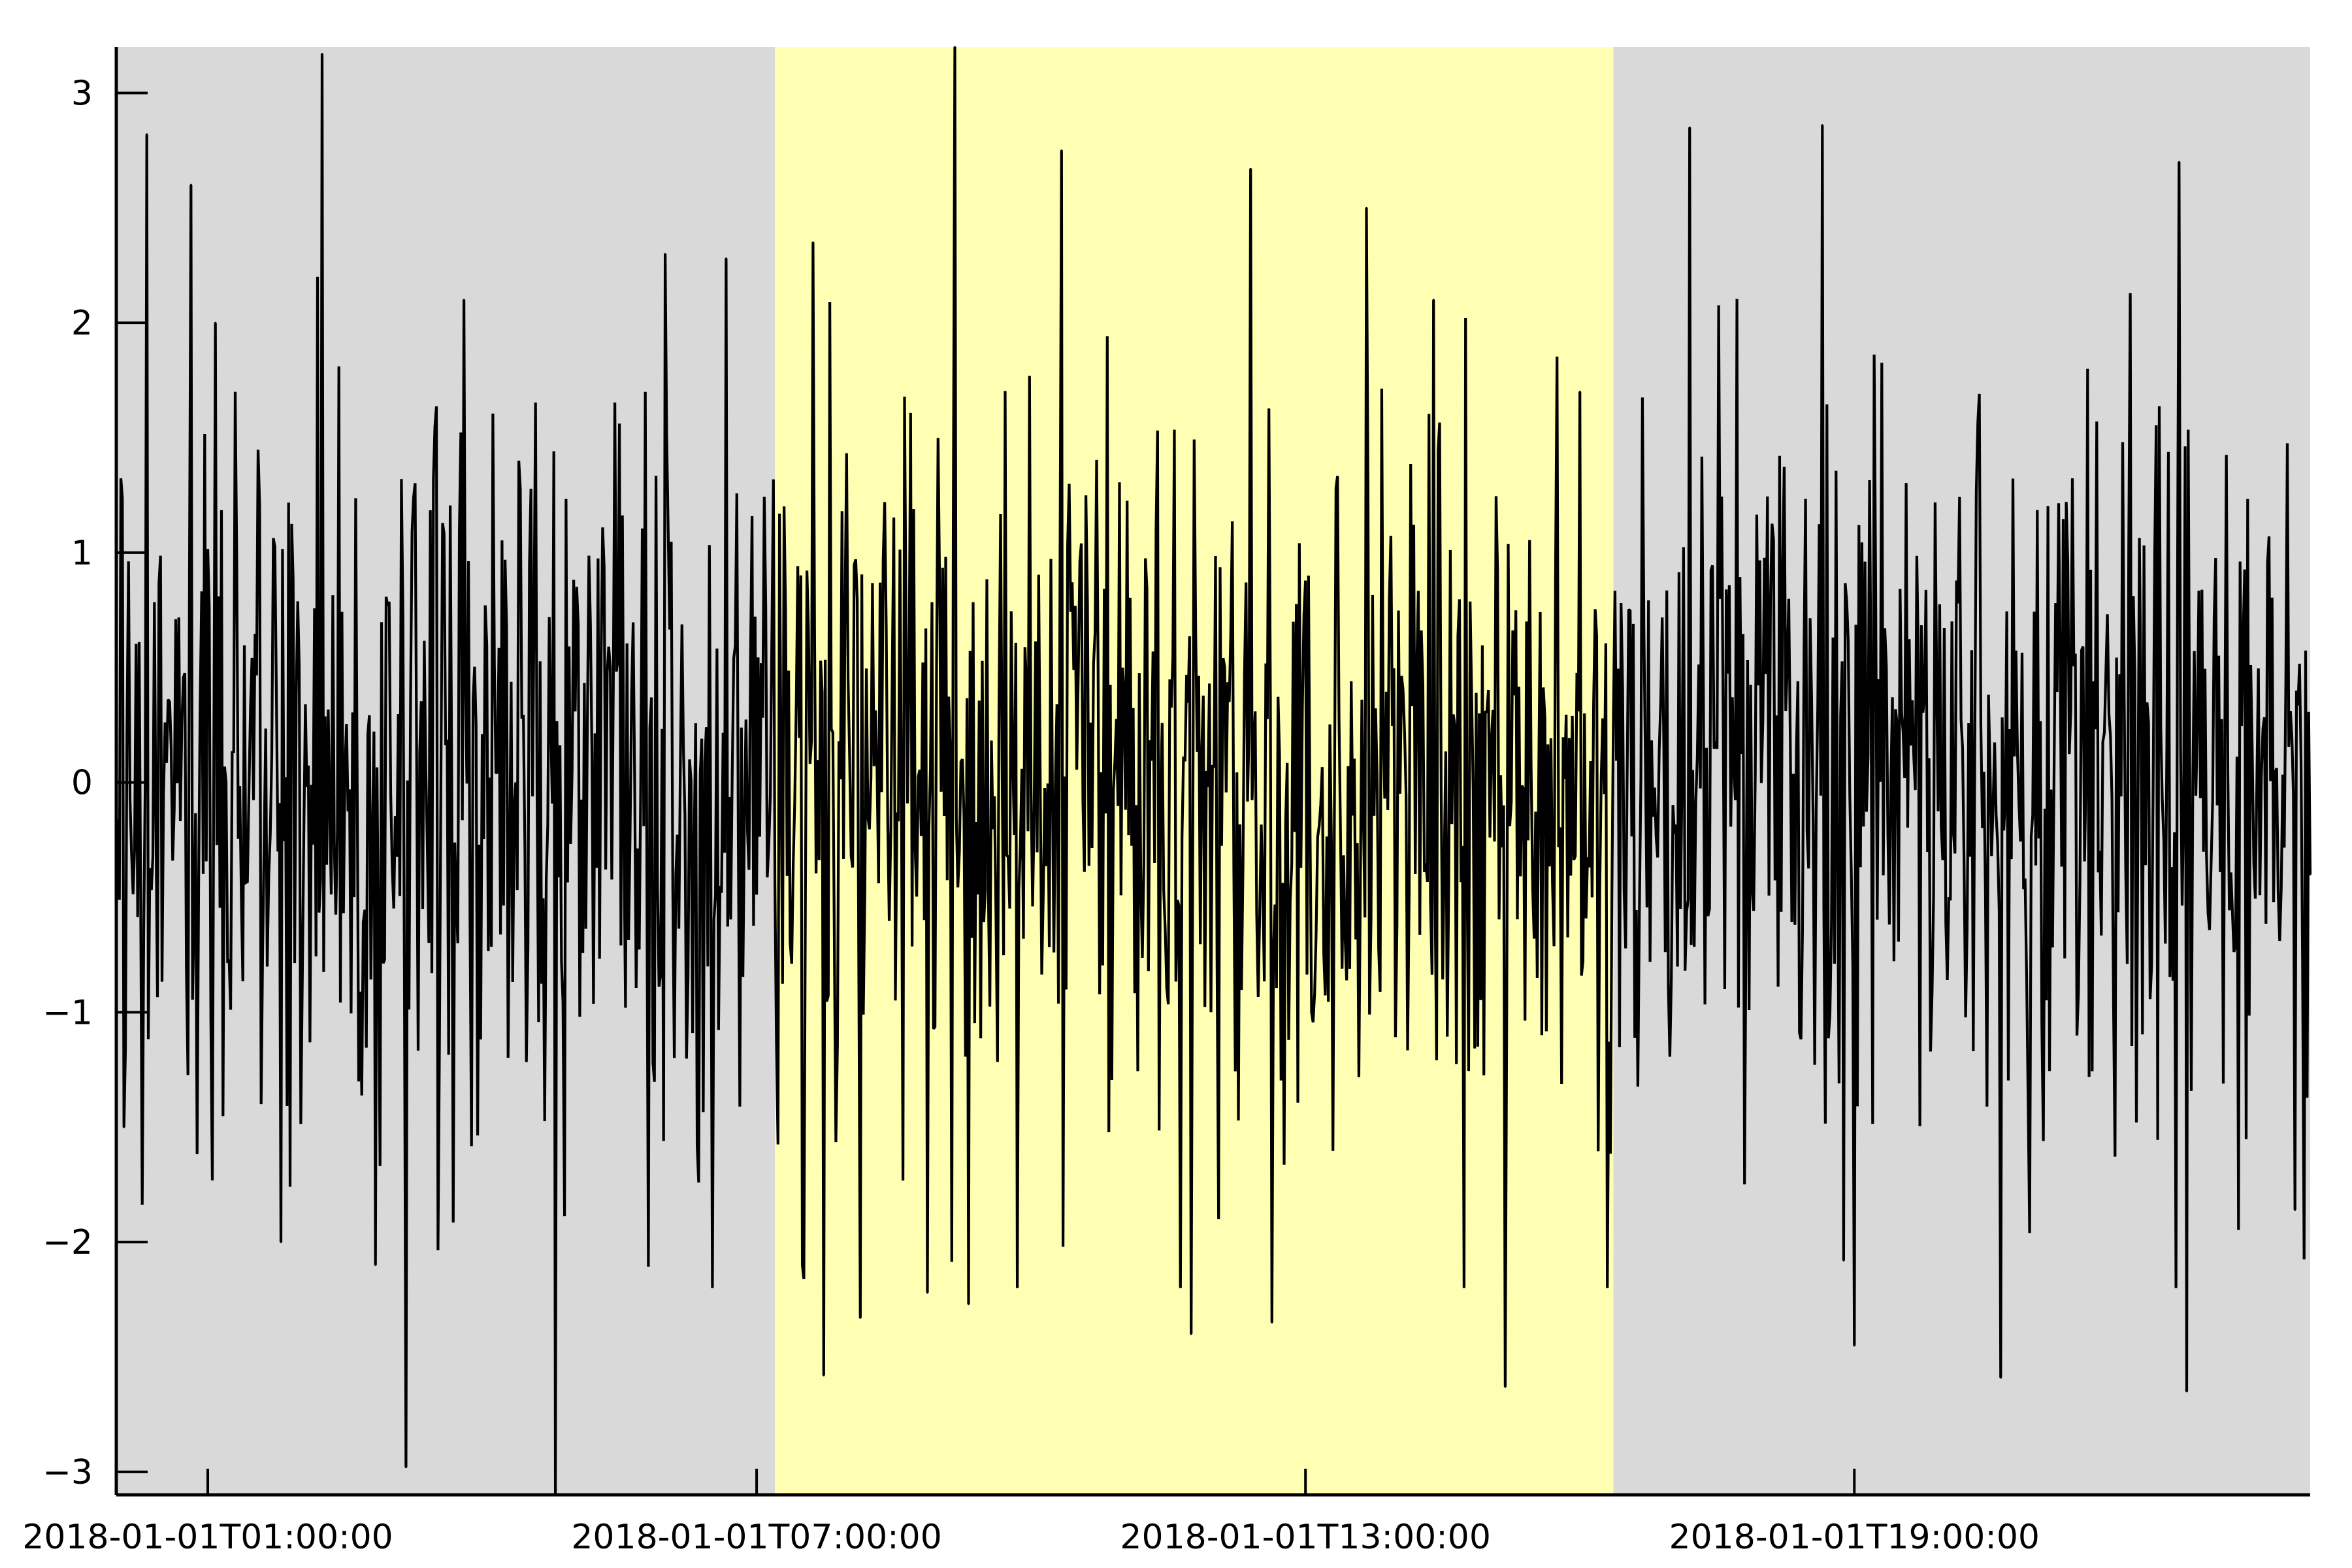  Describe the element at coordinates (82, 783) in the screenshot. I see `y-tick-label-3: 0` at that location.